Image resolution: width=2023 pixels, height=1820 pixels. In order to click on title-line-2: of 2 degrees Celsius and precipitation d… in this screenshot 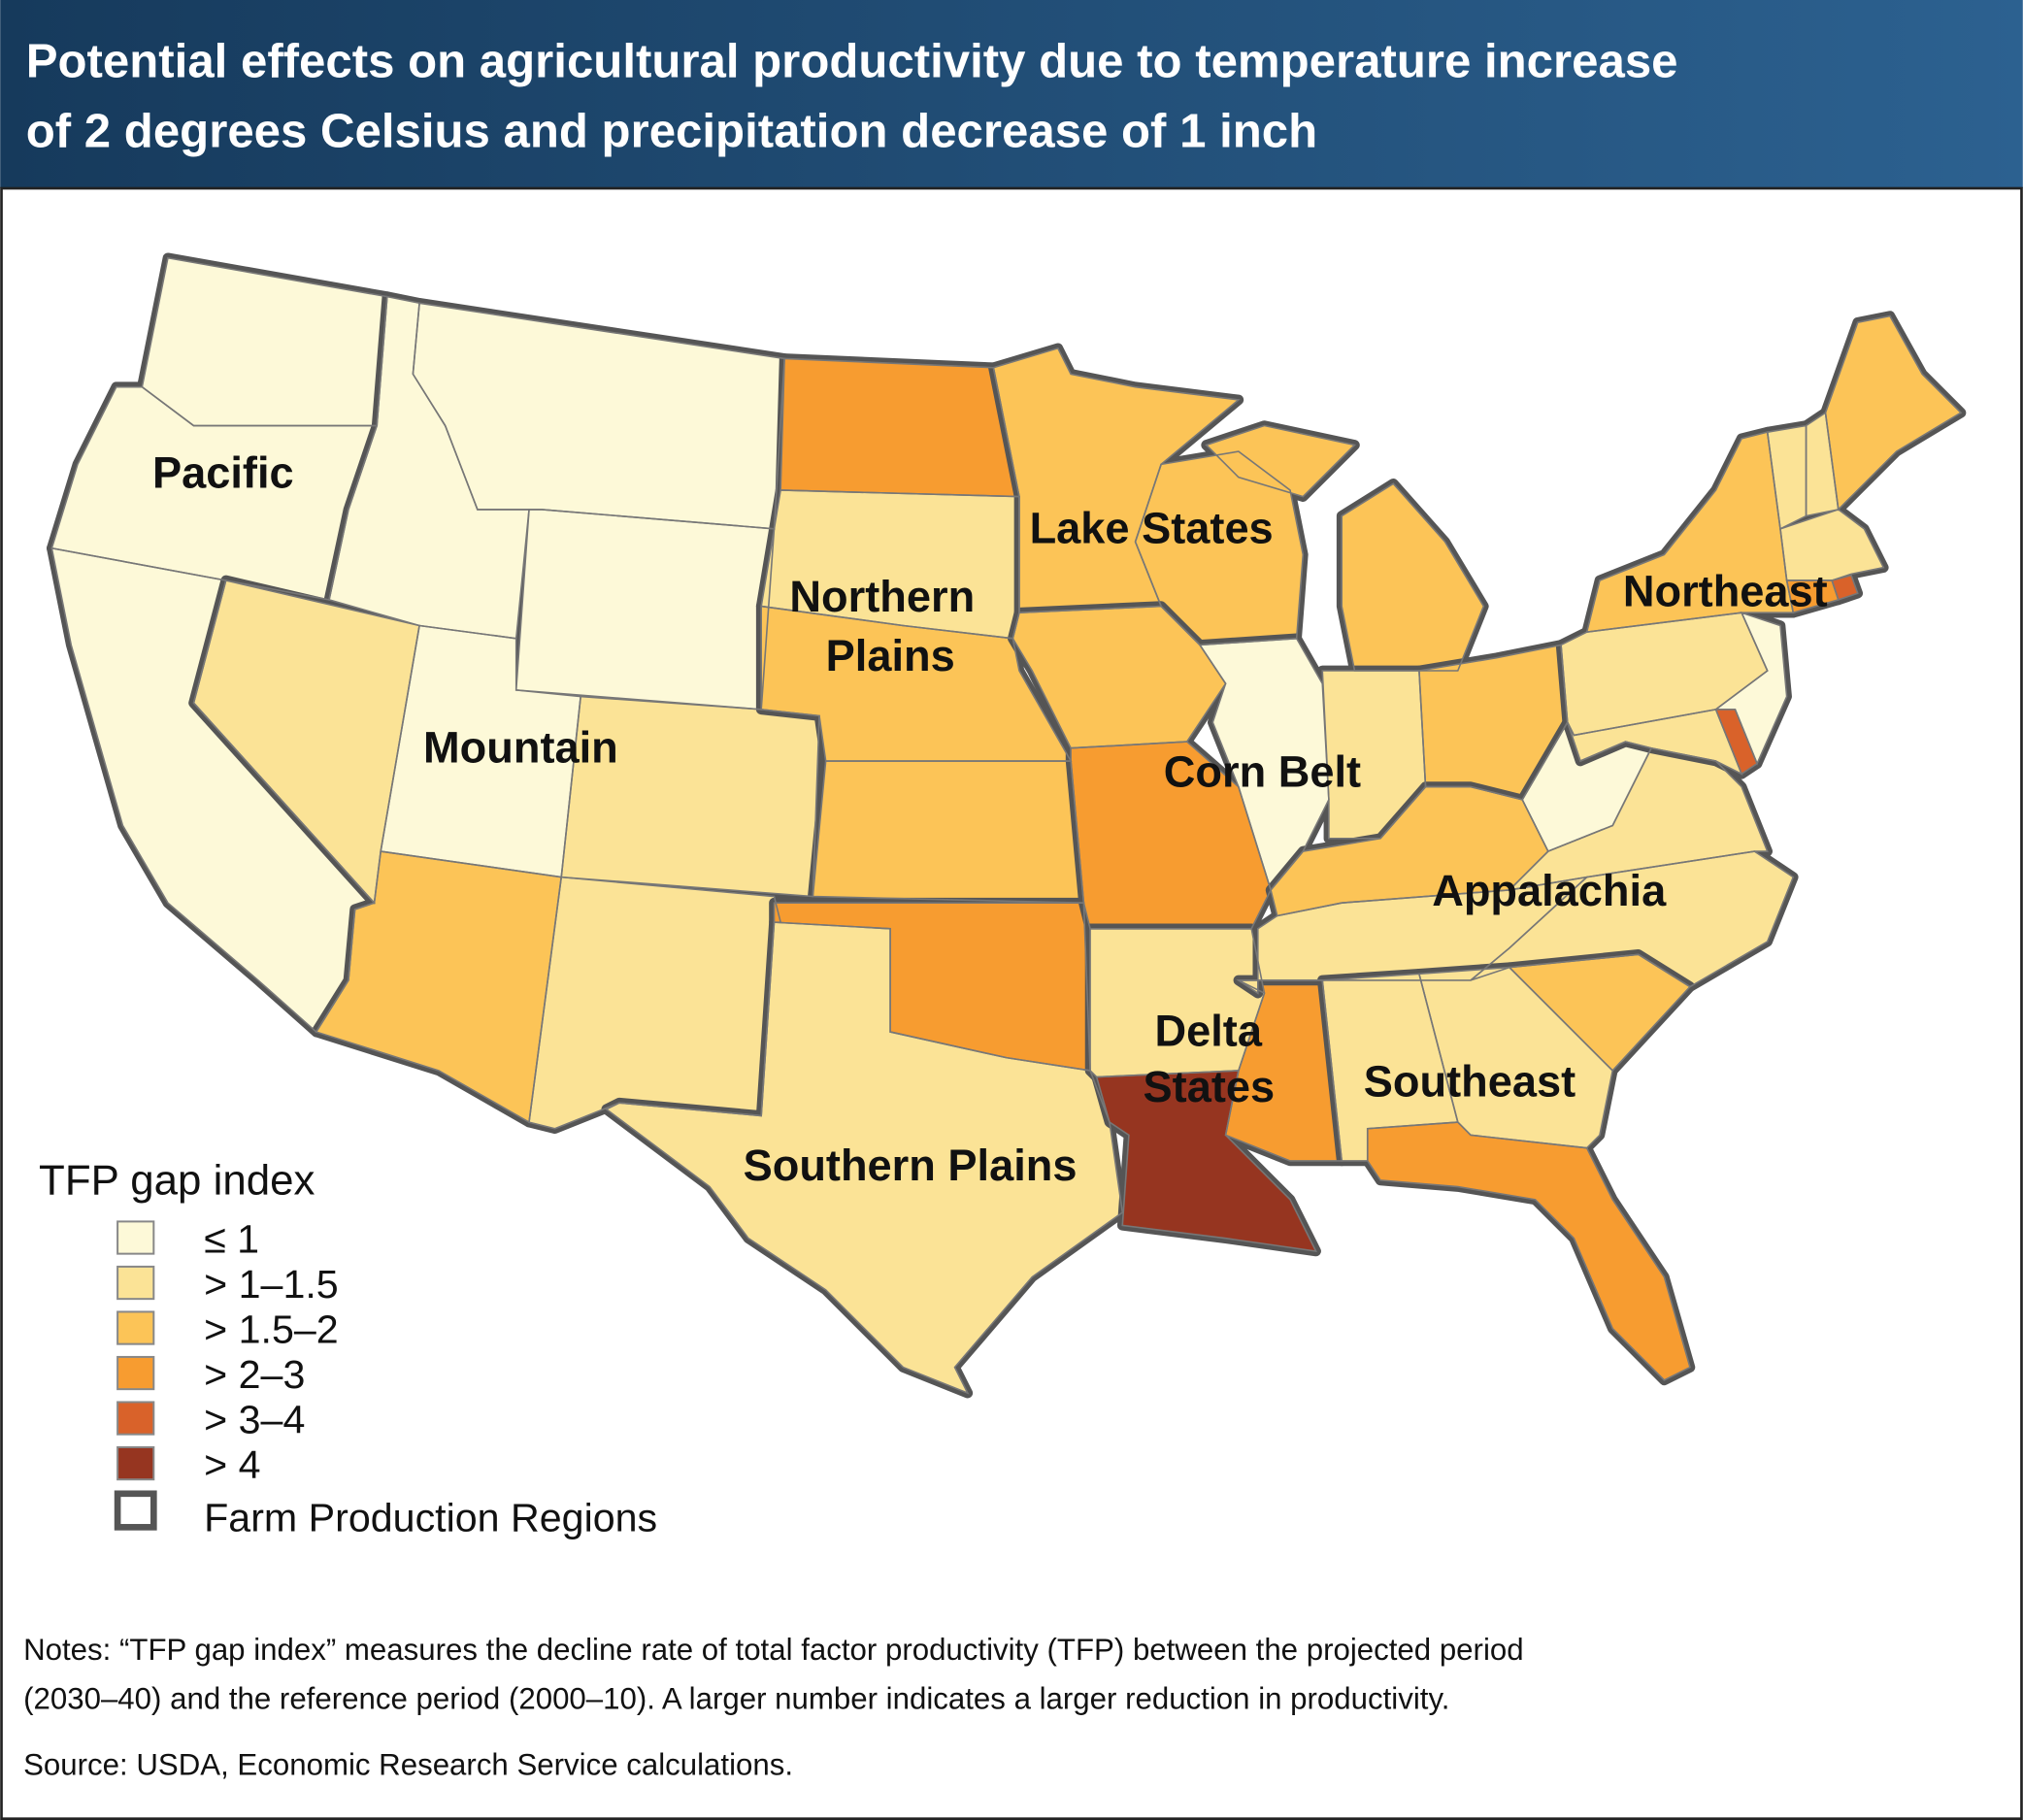, I will do `click(672, 130)`.